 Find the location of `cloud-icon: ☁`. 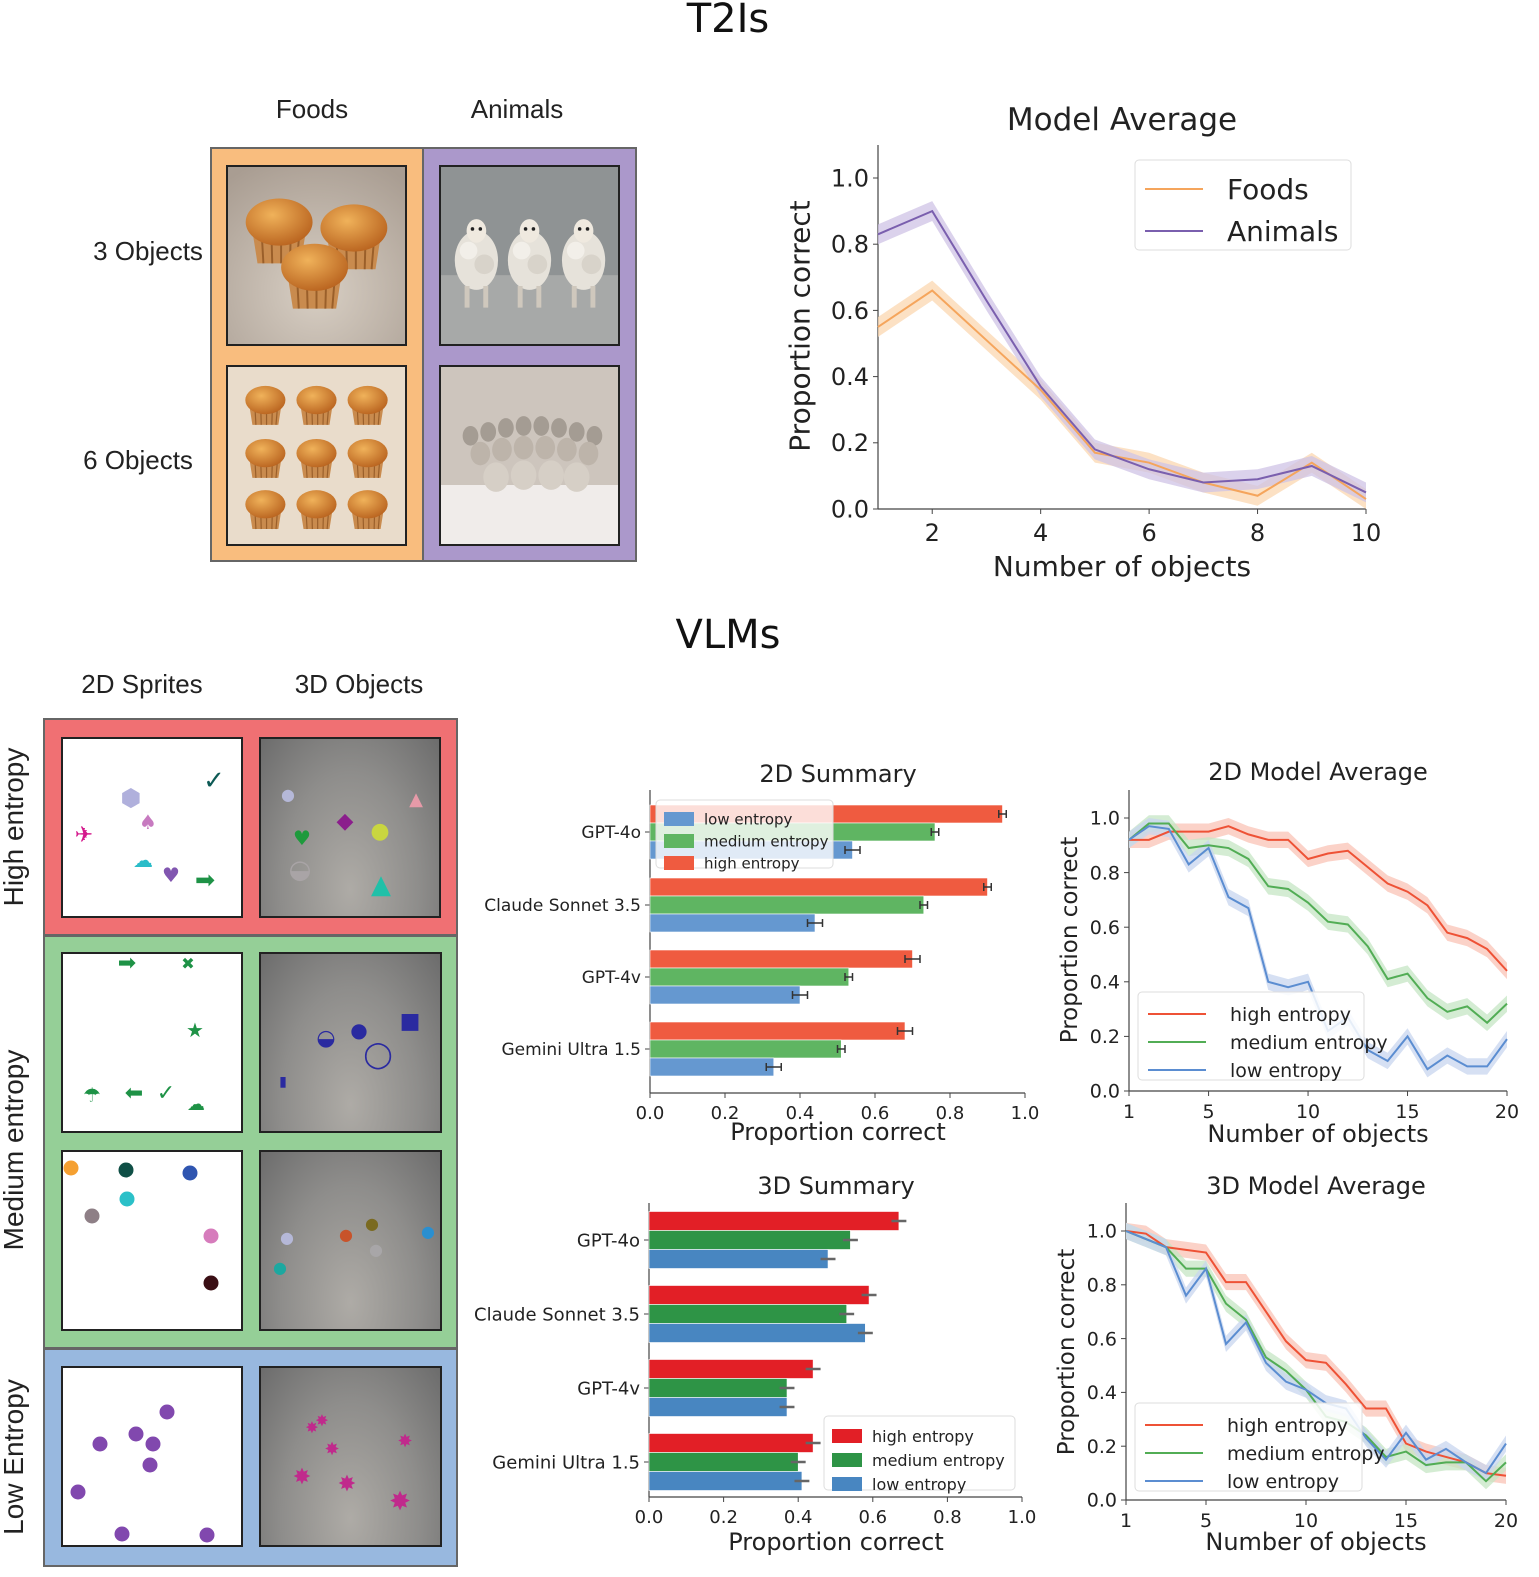

cloud-icon: ☁ is located at coordinates (143, 860).